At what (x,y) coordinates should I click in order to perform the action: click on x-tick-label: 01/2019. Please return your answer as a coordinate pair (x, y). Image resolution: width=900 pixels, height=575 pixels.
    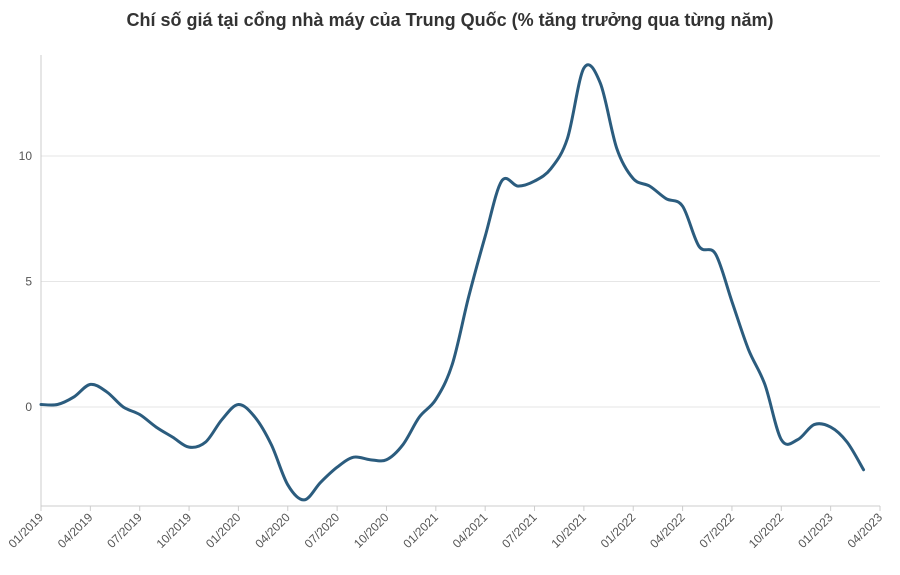
    Looking at the image, I should click on (26, 530).